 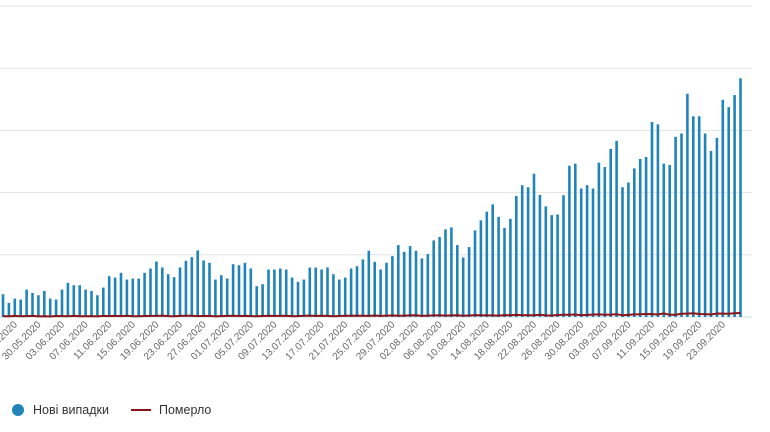 What do you see at coordinates (345, 297) in the screenshot?
I see `bar-21.07.2020` at bounding box center [345, 297].